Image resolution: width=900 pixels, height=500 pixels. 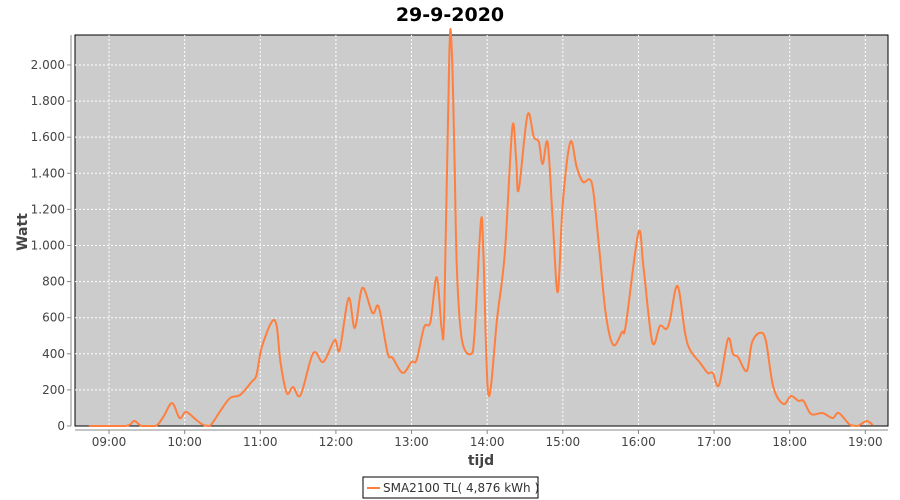 I want to click on x-tick-label: 16:00, so click(x=638, y=442).